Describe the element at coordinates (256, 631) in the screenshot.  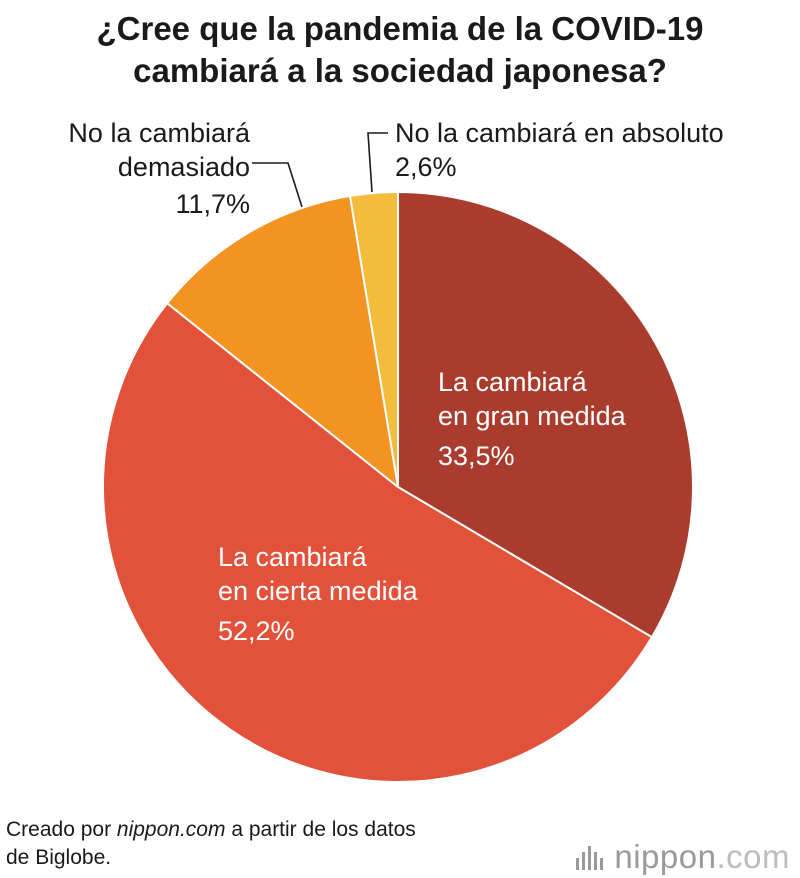
I see `slice-value-cierta: 52,2%` at that location.